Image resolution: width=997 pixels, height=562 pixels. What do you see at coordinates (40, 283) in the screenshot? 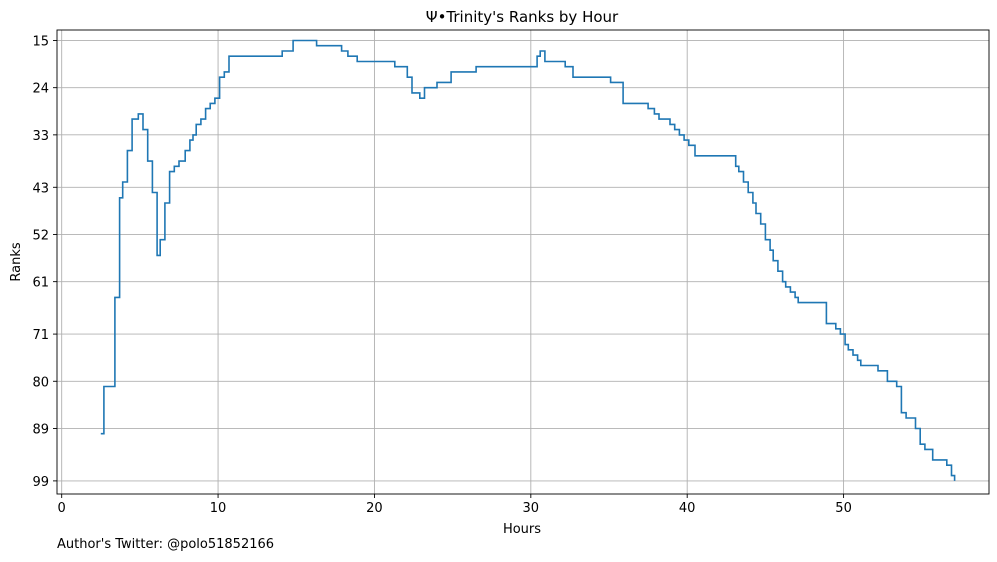
I see `y-tick-label: 61` at bounding box center [40, 283].